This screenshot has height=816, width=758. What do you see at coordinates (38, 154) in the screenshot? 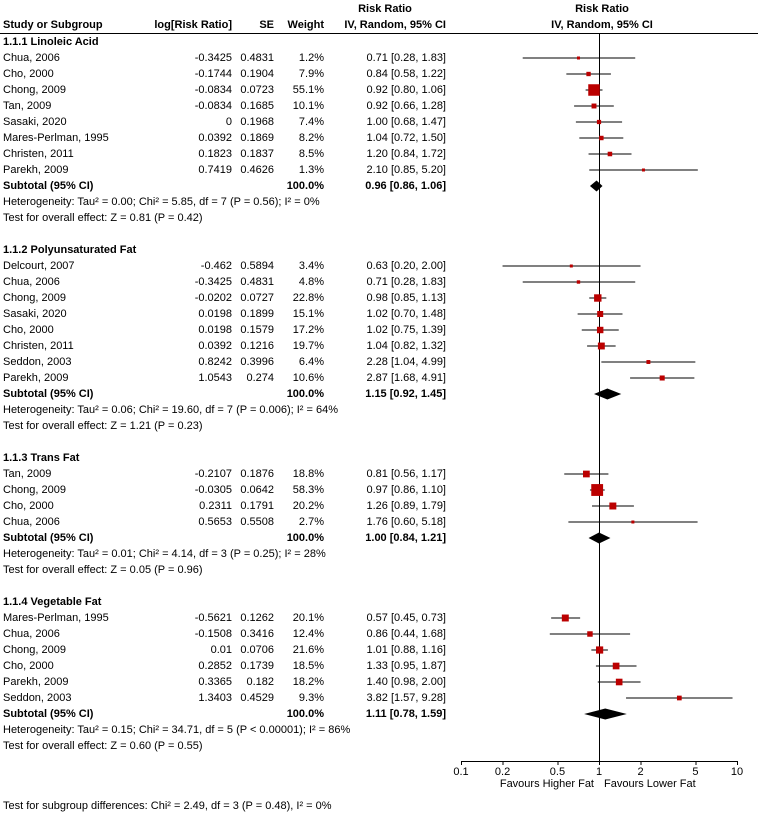
I see `study-row-label: Christen, 2011` at bounding box center [38, 154].